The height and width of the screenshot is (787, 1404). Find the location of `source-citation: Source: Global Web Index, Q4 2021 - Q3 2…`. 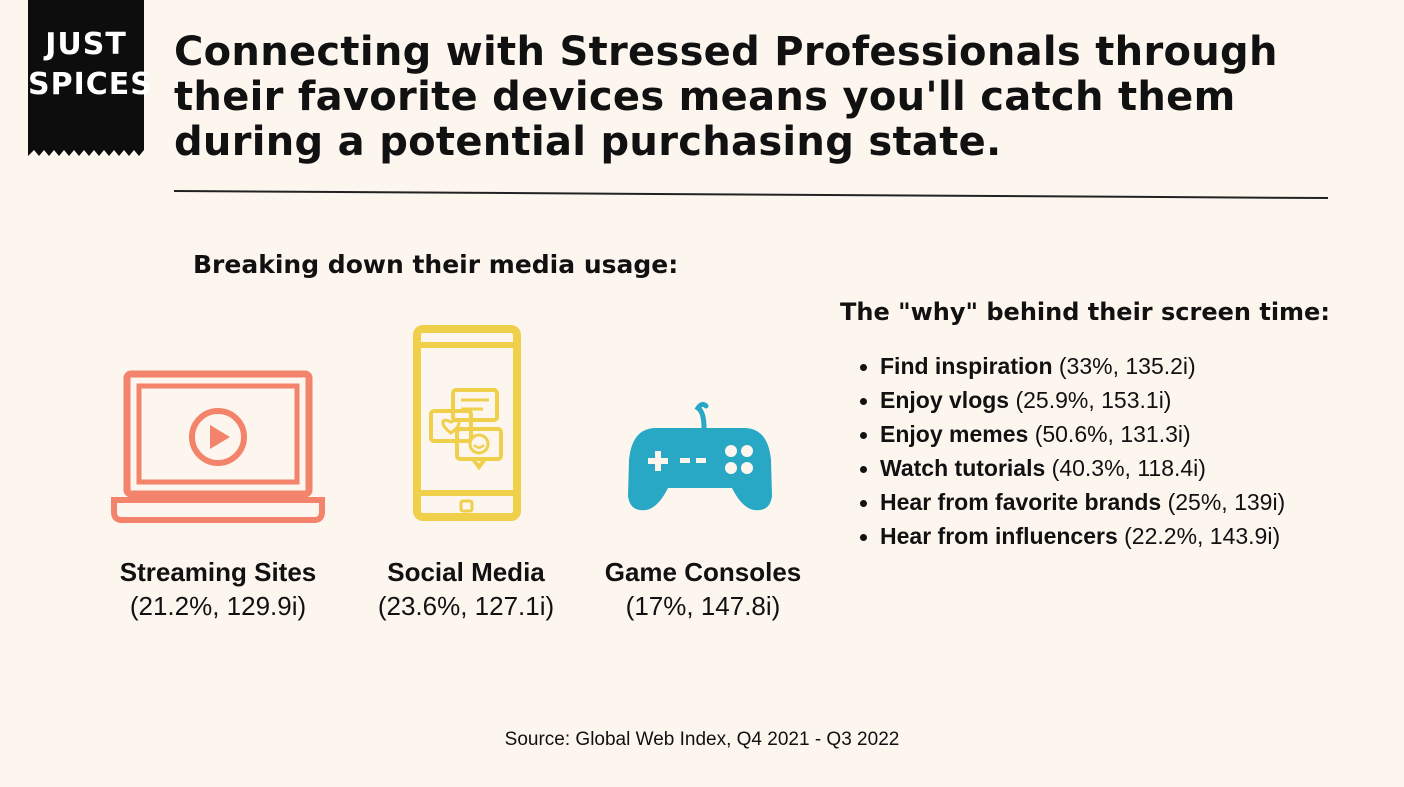

source-citation: Source: Global Web Index, Q4 2021 - Q3 2… is located at coordinates (702, 739).